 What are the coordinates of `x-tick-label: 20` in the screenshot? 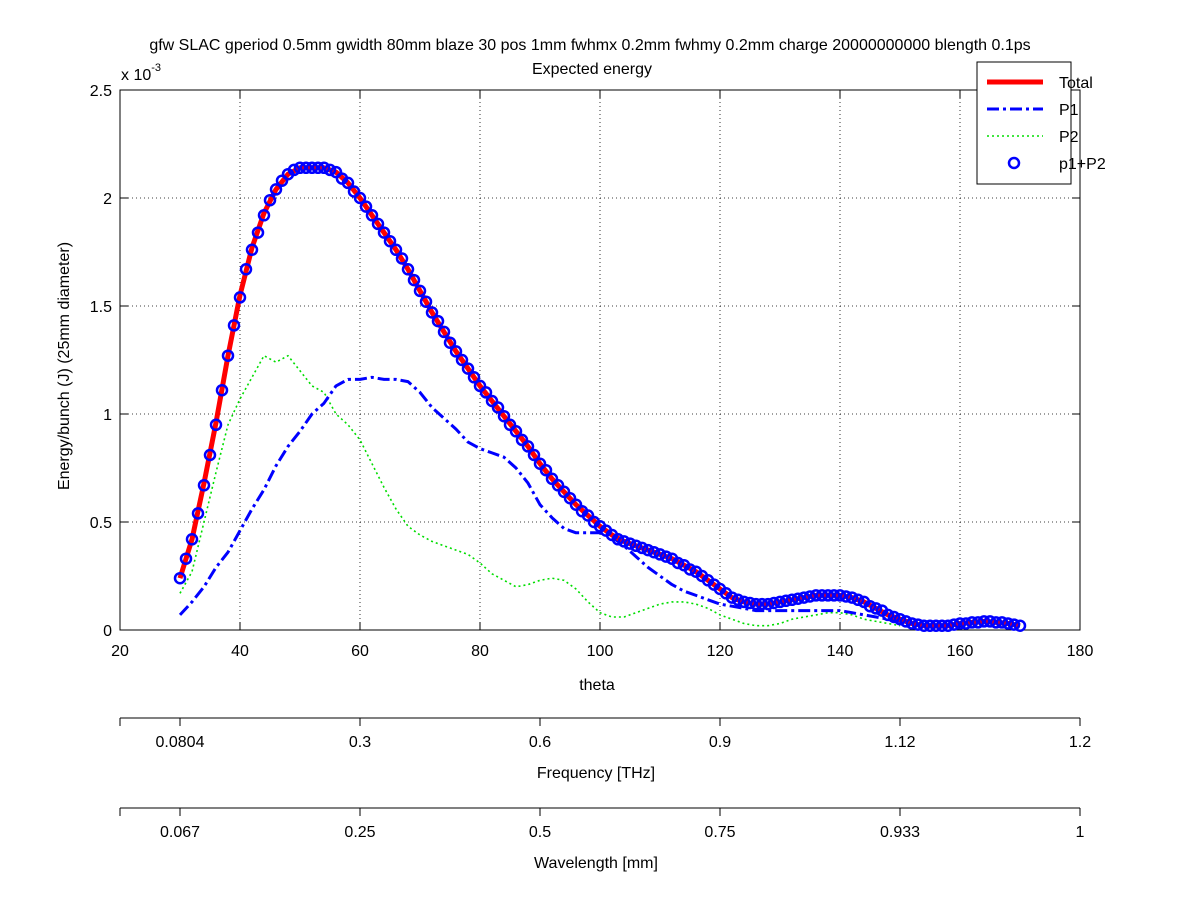 It's located at (120, 651).